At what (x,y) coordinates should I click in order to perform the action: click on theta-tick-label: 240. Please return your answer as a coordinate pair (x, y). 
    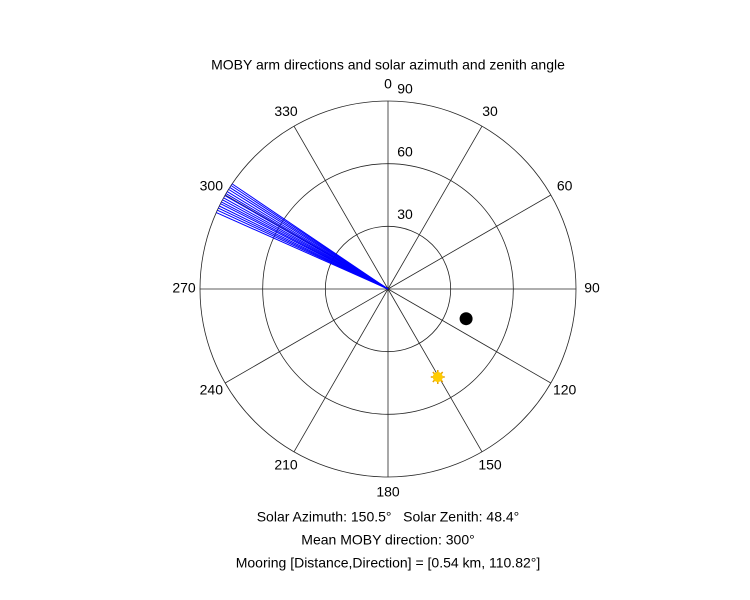
    Looking at the image, I should click on (212, 390).